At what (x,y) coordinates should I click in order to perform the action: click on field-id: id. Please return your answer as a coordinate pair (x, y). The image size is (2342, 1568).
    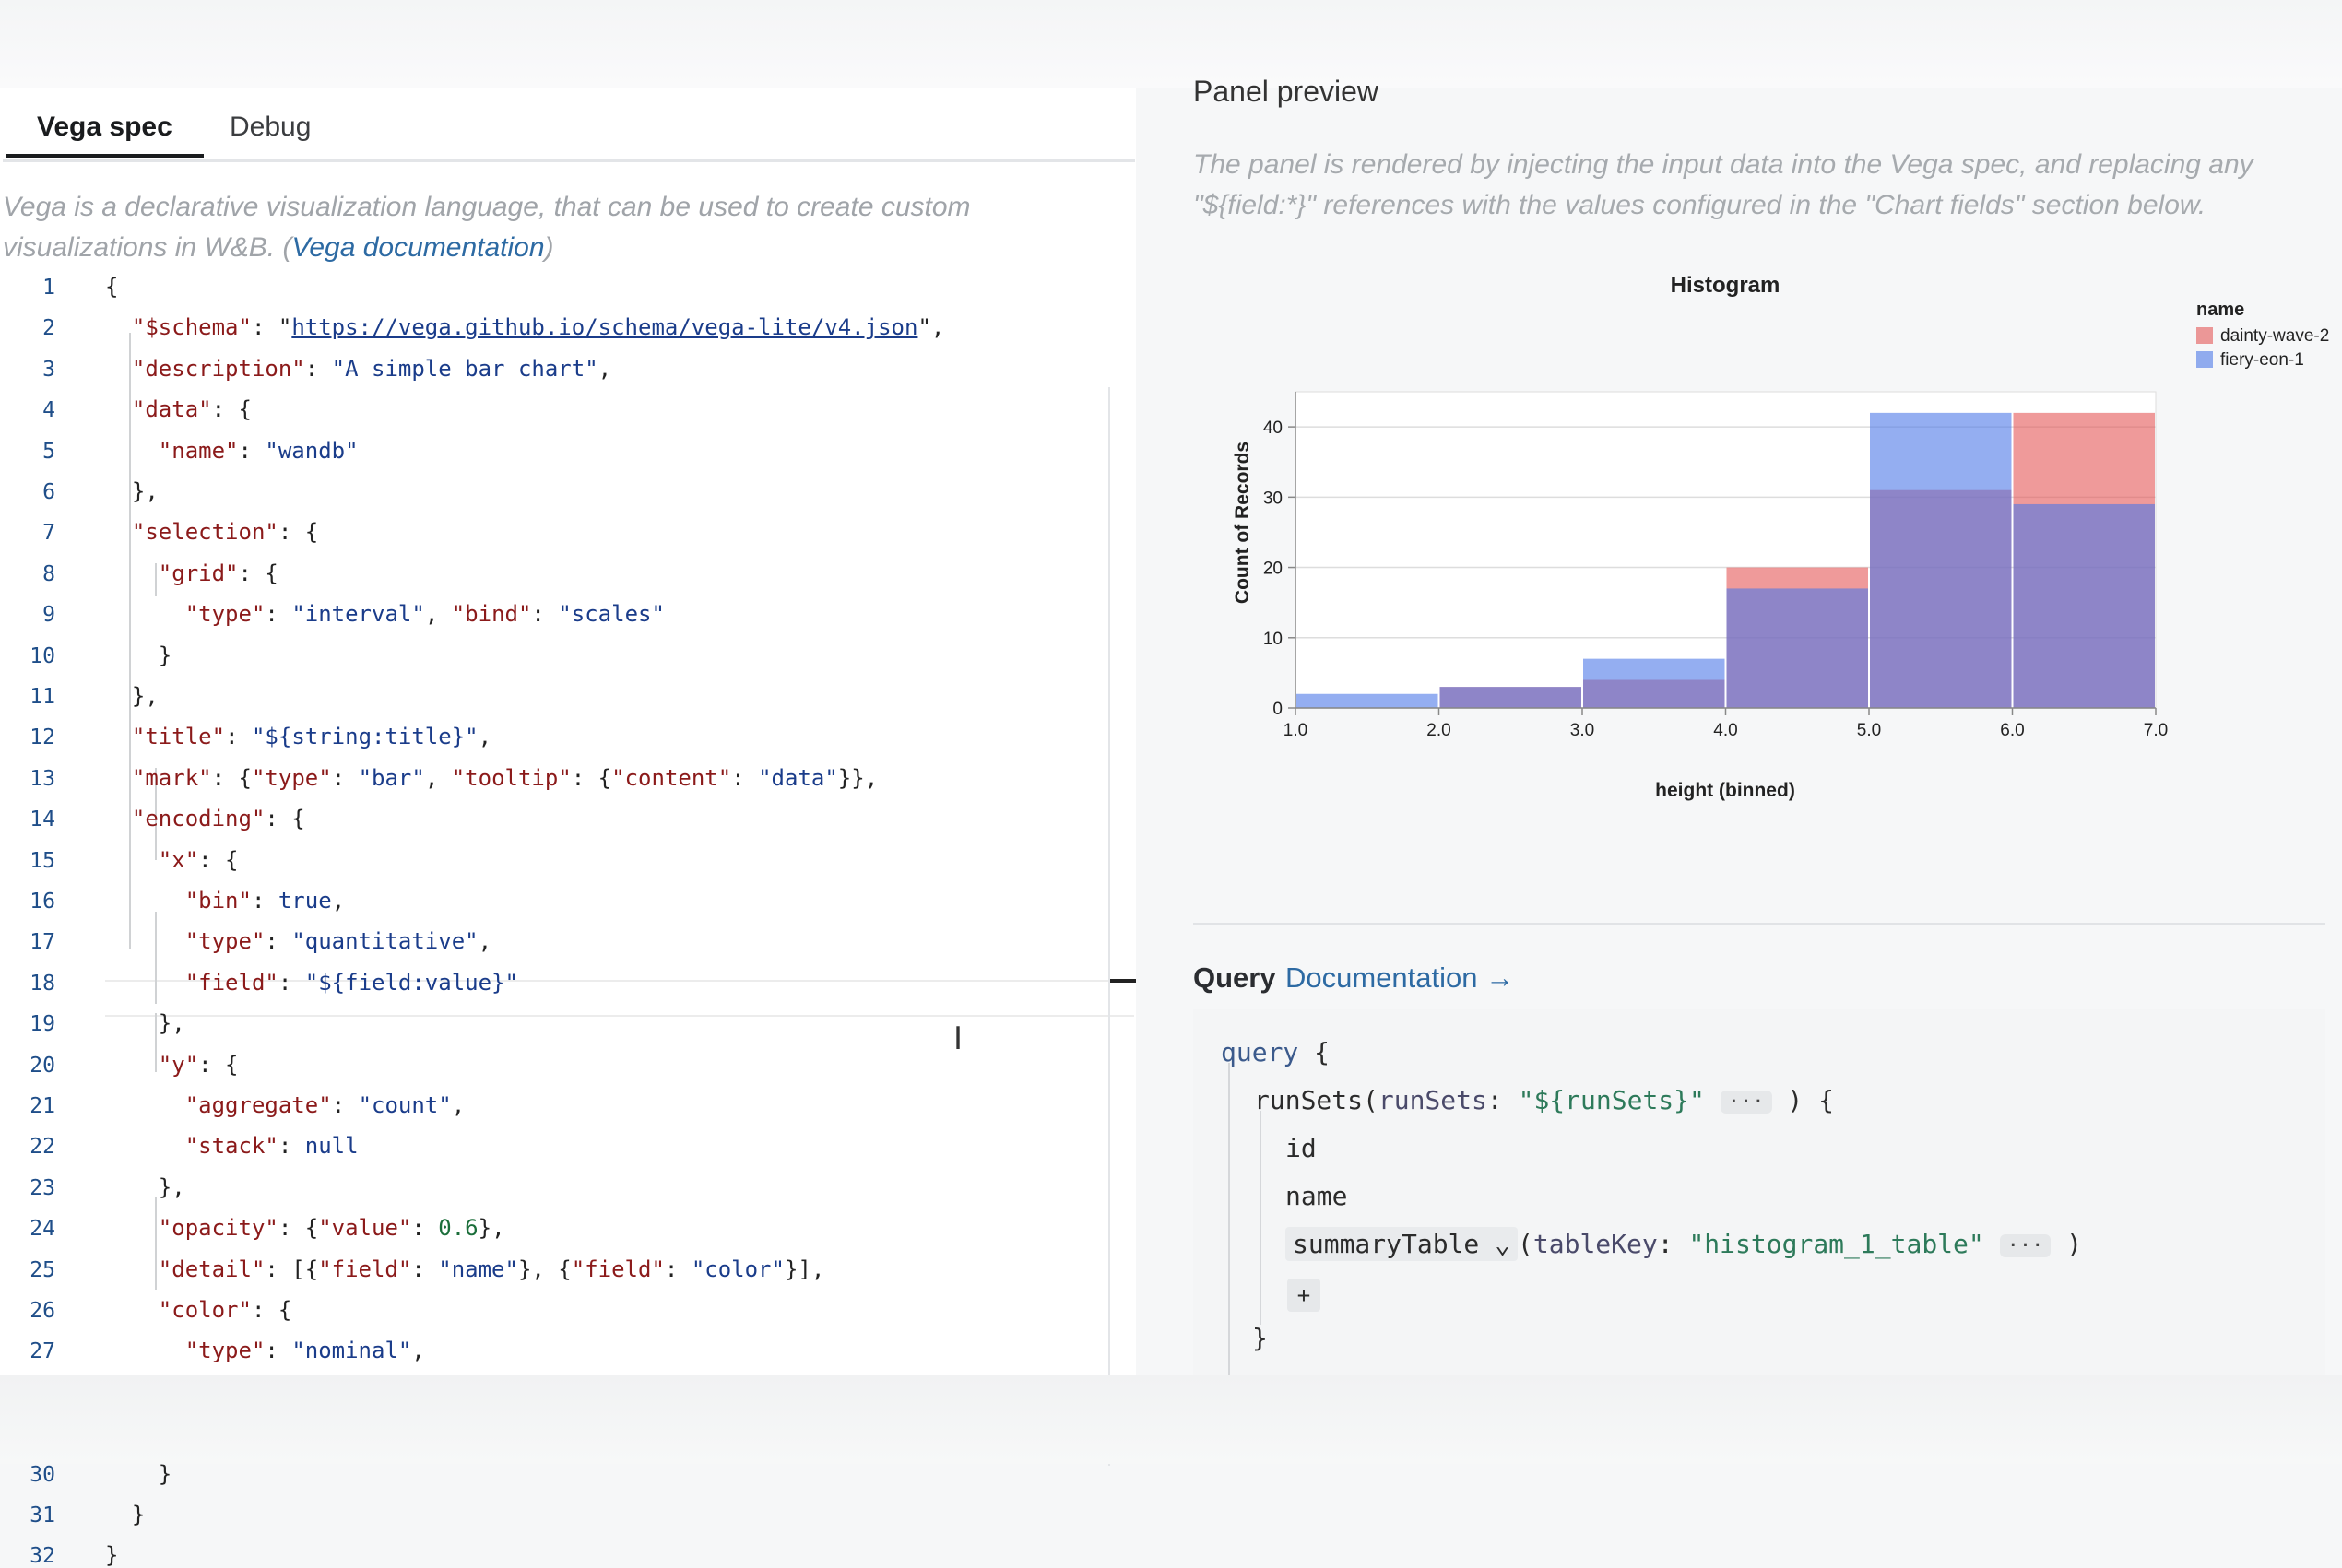
    Looking at the image, I should click on (1301, 1148).